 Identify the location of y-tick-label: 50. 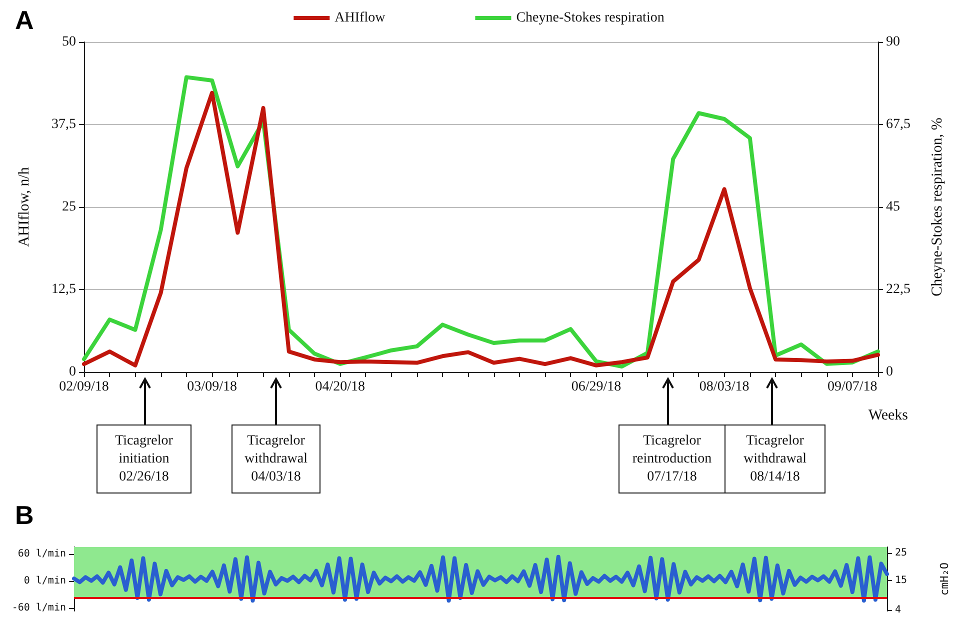
(69, 42).